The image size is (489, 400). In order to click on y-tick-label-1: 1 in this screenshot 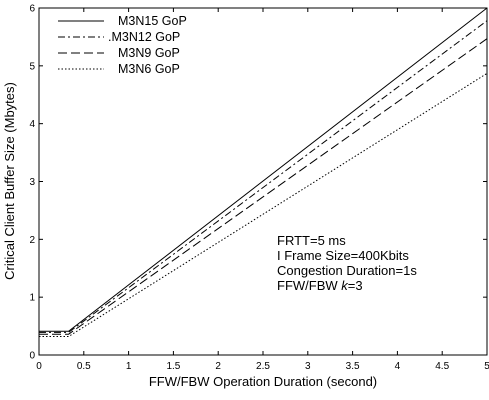, I will do `click(32, 298)`.